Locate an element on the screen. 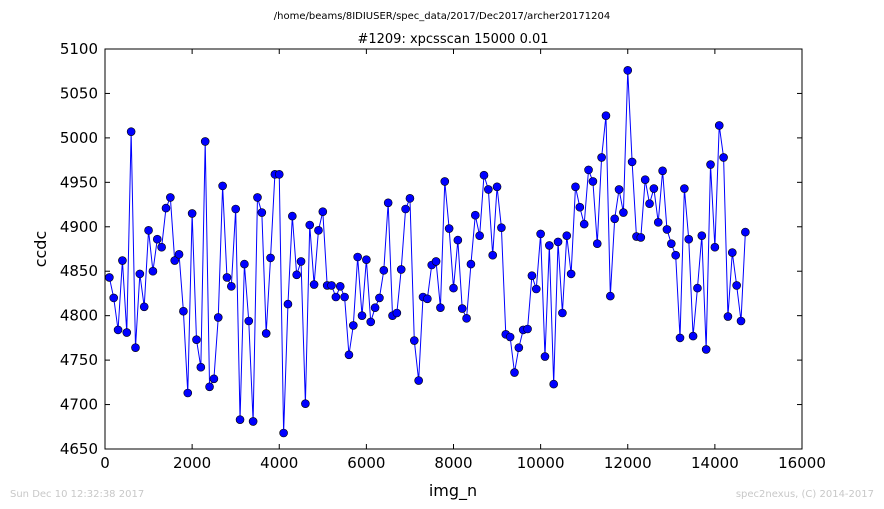 Image resolution: width=884 pixels, height=509 pixels. y-tick-label: 4750 is located at coordinates (79, 360).